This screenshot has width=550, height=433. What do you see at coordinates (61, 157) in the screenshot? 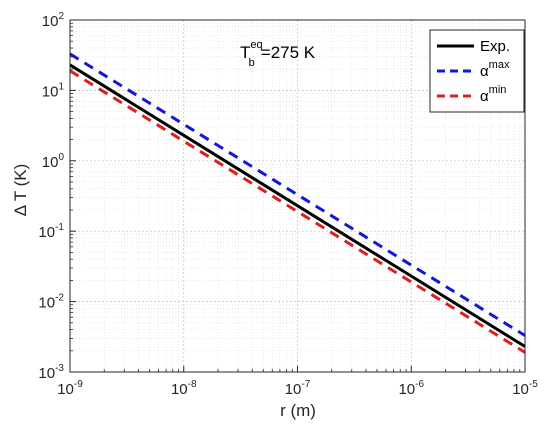
I see `tick-exponent: 0` at bounding box center [61, 157].